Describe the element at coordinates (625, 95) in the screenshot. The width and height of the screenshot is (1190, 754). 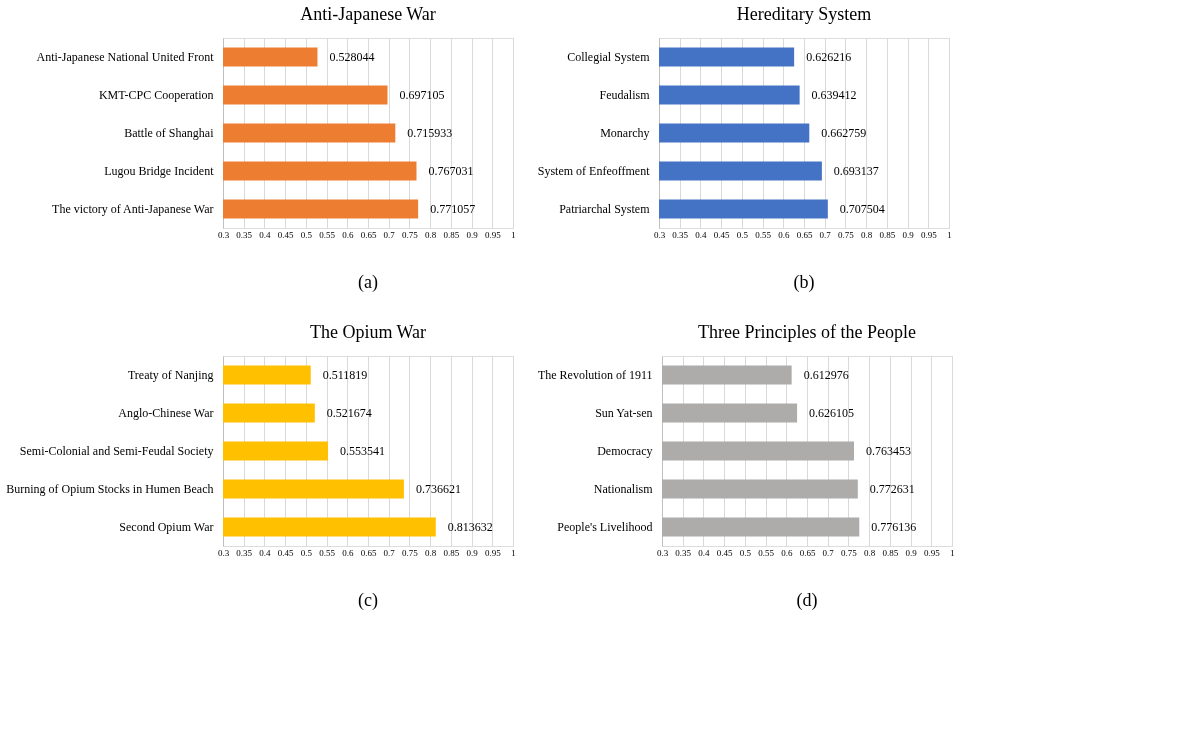
I see `y-tick-label: Feudalism` at that location.